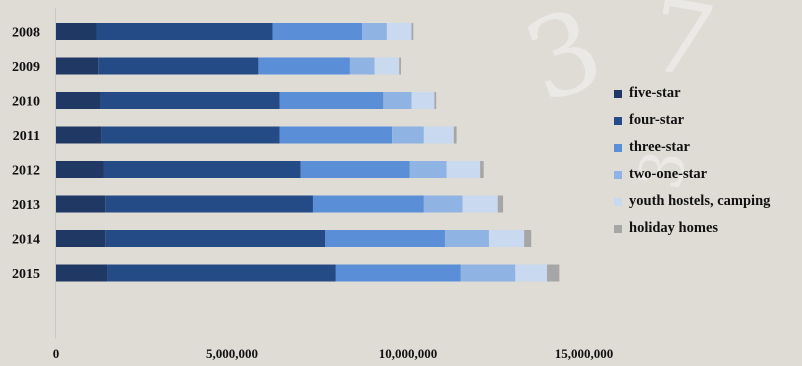 The width and height of the screenshot is (802, 366). I want to click on bar-2008-two-one-star, so click(374, 31).